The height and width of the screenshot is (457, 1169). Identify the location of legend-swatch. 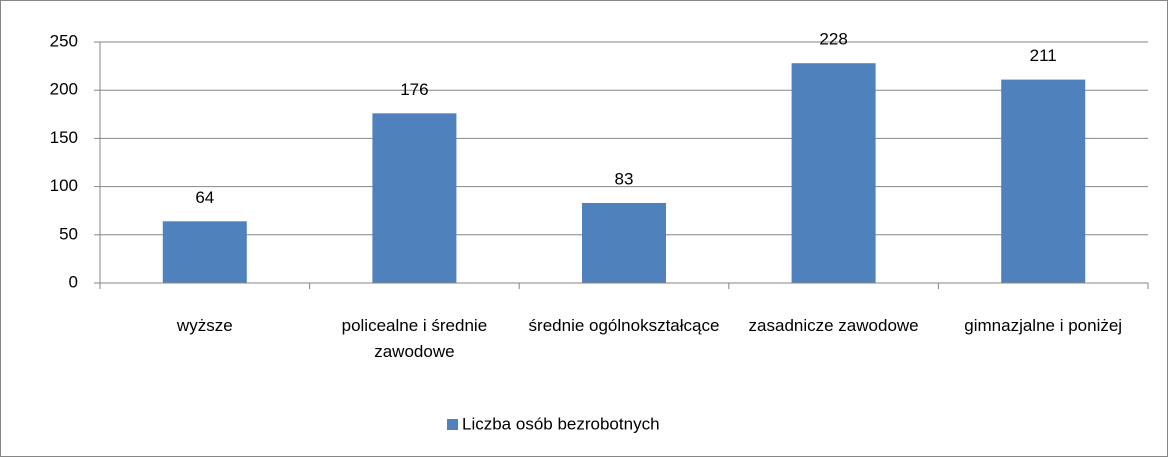
(452, 424).